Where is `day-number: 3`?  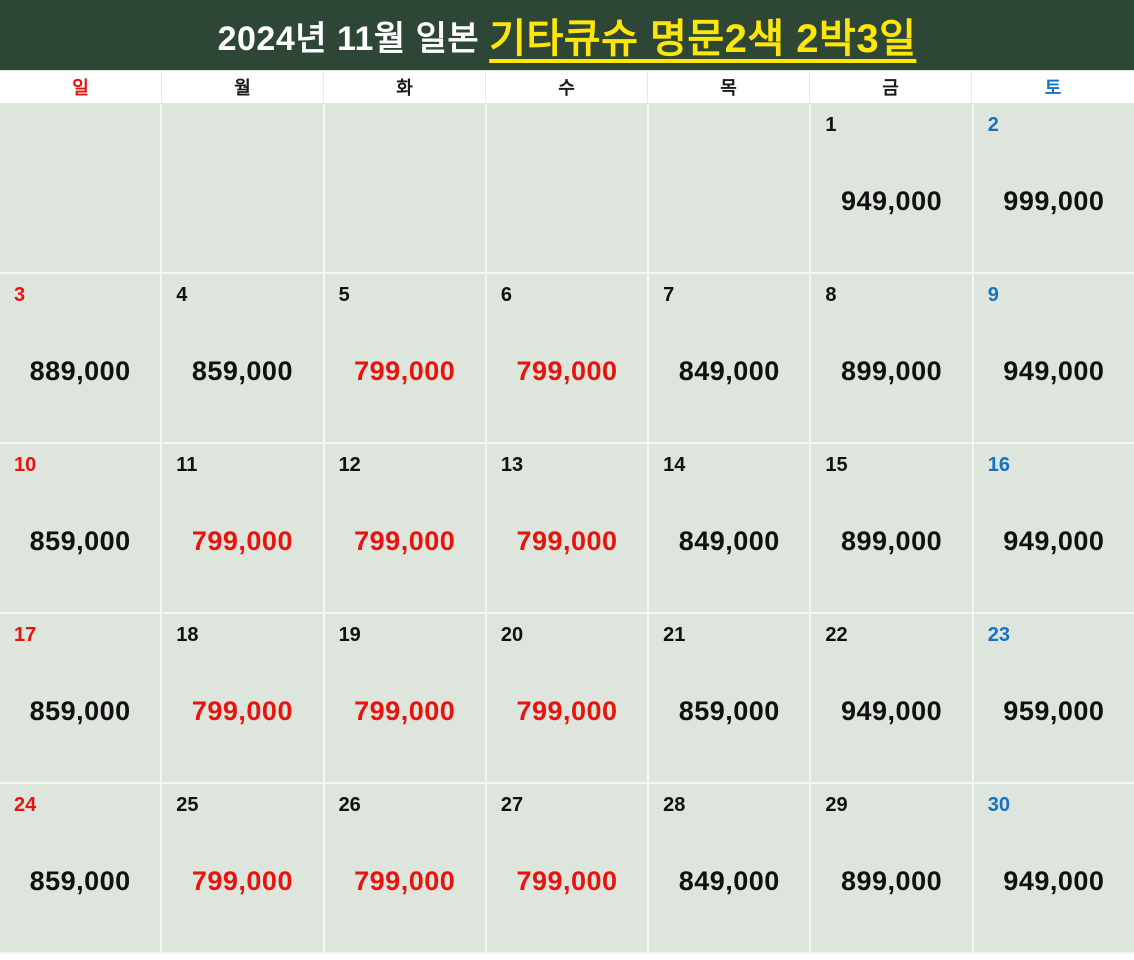
day-number: 3 is located at coordinates (20, 295).